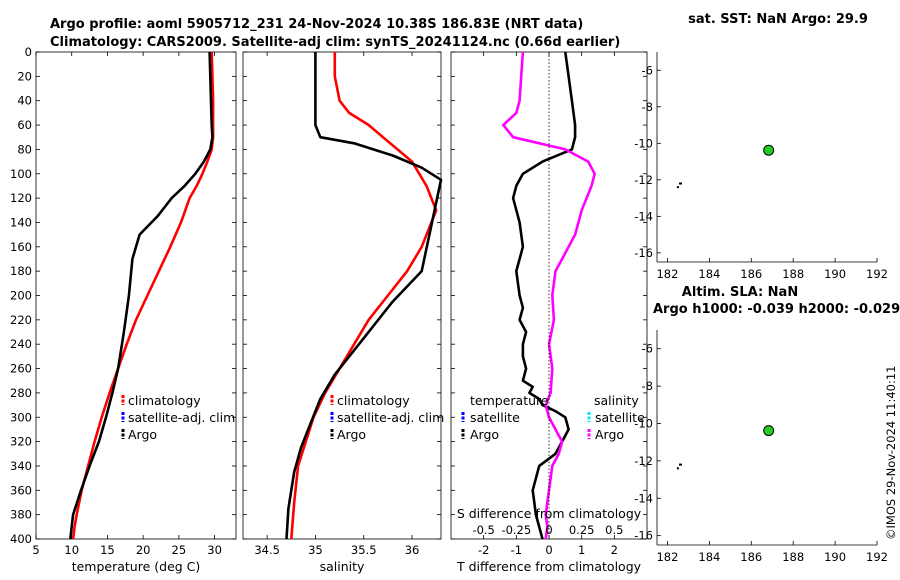  I want to click on salinity-series-argo, so click(364, 296).